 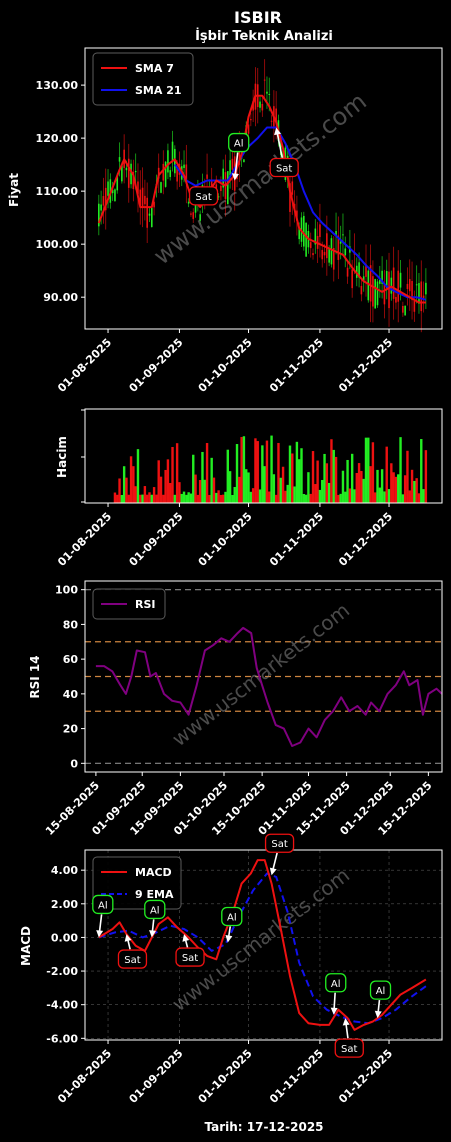 I want to click on y-tick-label: 60, so click(x=71, y=659).